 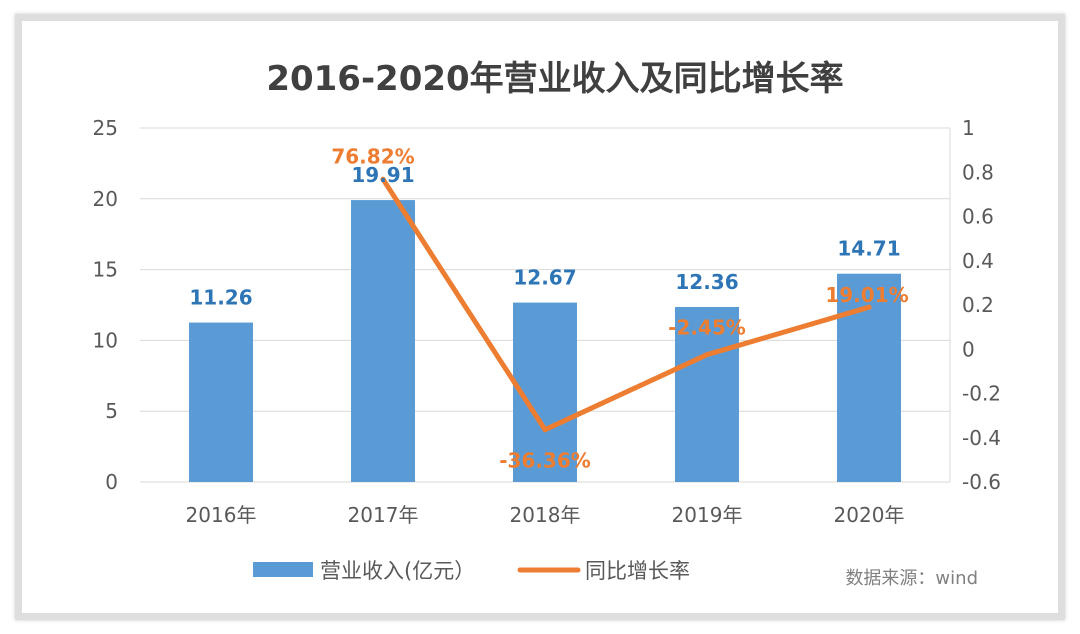 What do you see at coordinates (981, 482) in the screenshot?
I see `right-tick-label: -0.6` at bounding box center [981, 482].